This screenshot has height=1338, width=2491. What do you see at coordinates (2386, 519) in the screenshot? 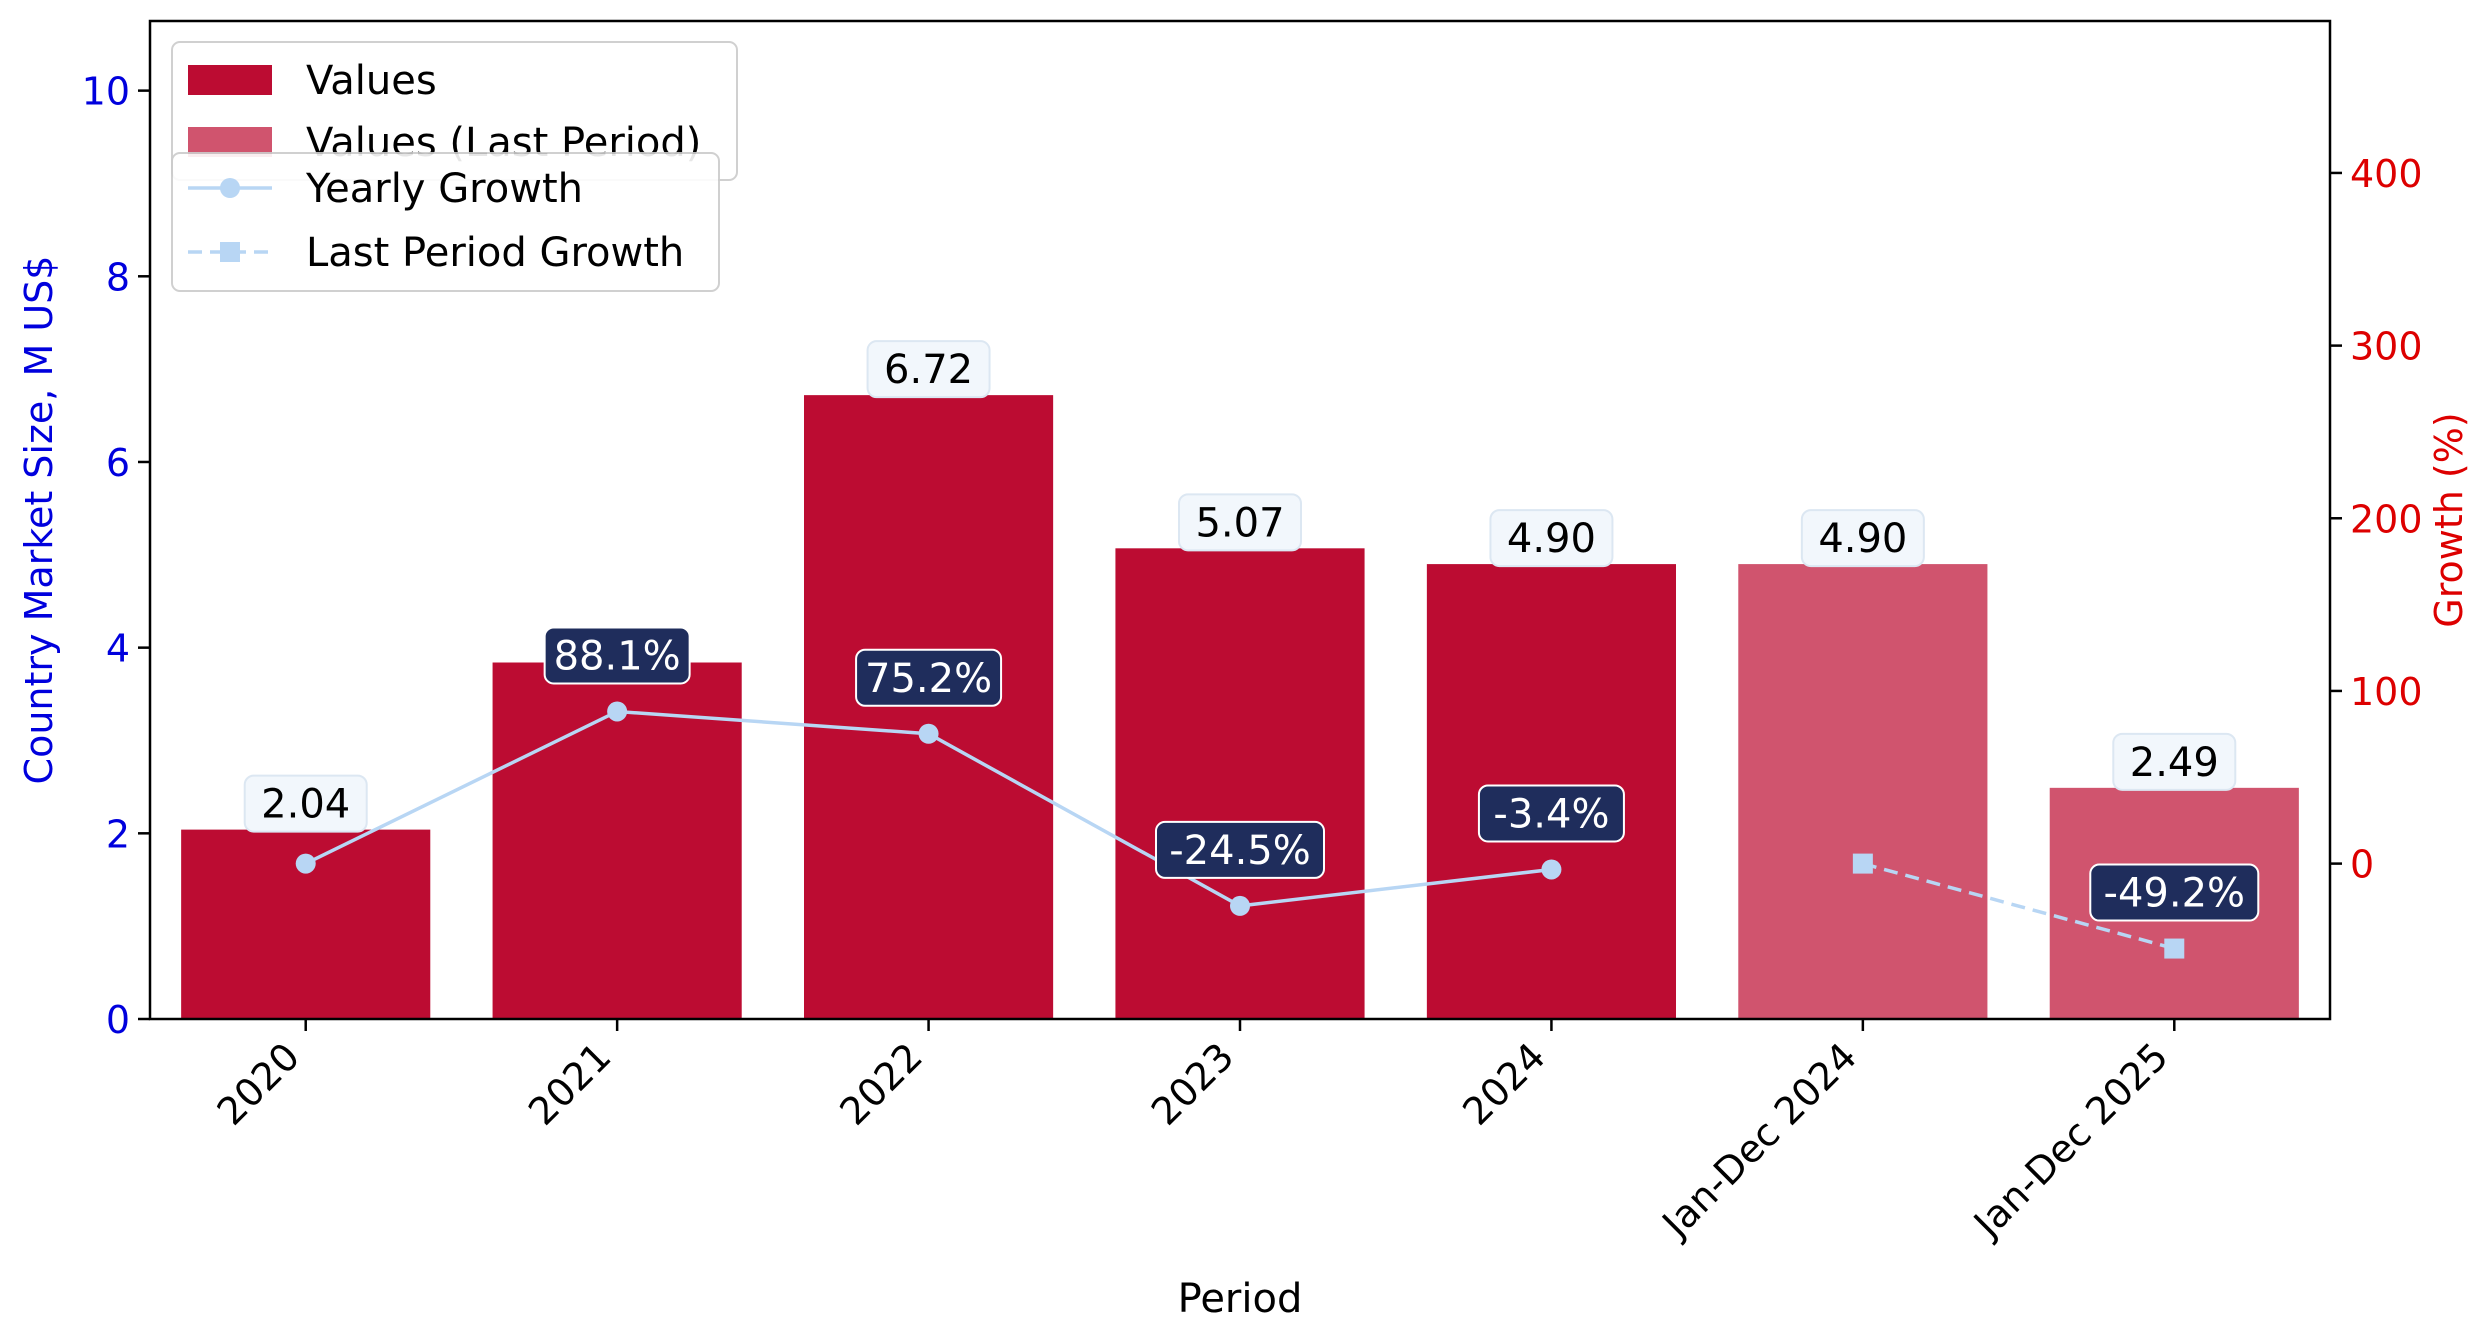
I see `y2-tick-label: 200` at bounding box center [2386, 519].